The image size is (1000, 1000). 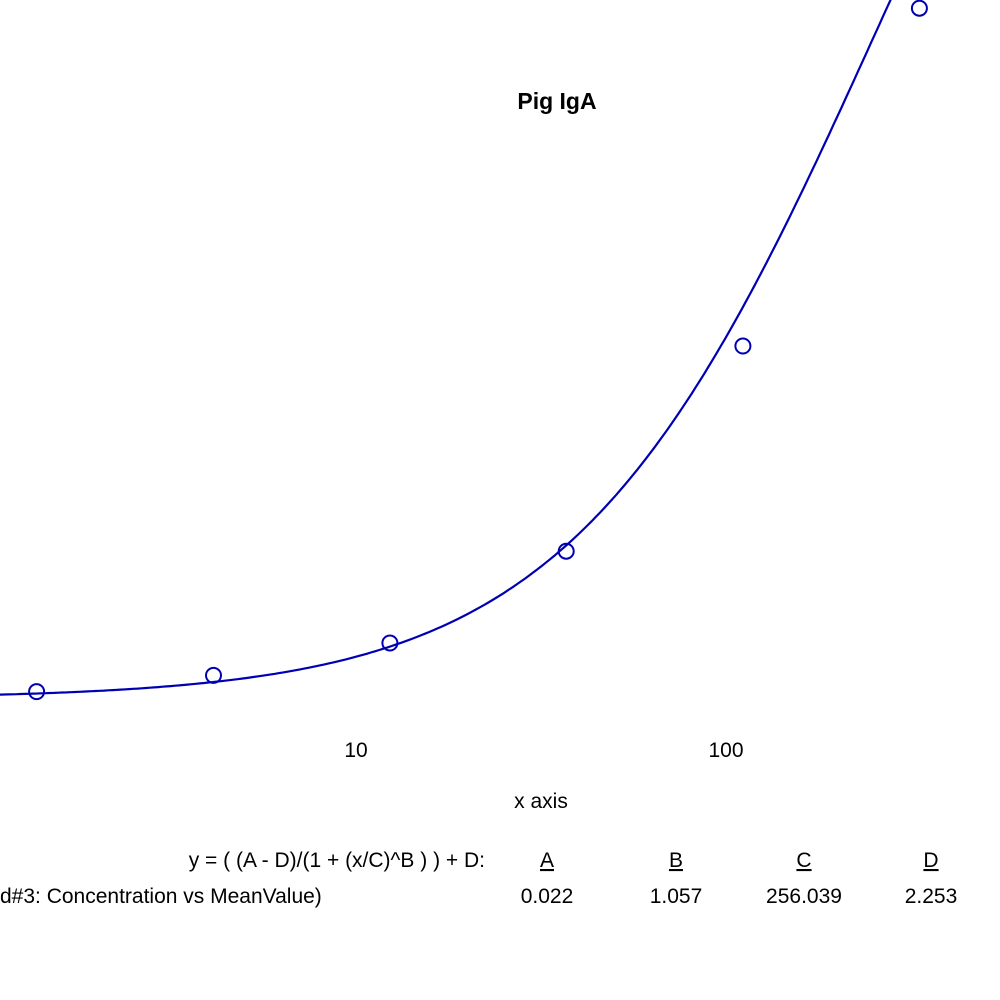 What do you see at coordinates (547, 860) in the screenshot?
I see `fit-param-header-A: A` at bounding box center [547, 860].